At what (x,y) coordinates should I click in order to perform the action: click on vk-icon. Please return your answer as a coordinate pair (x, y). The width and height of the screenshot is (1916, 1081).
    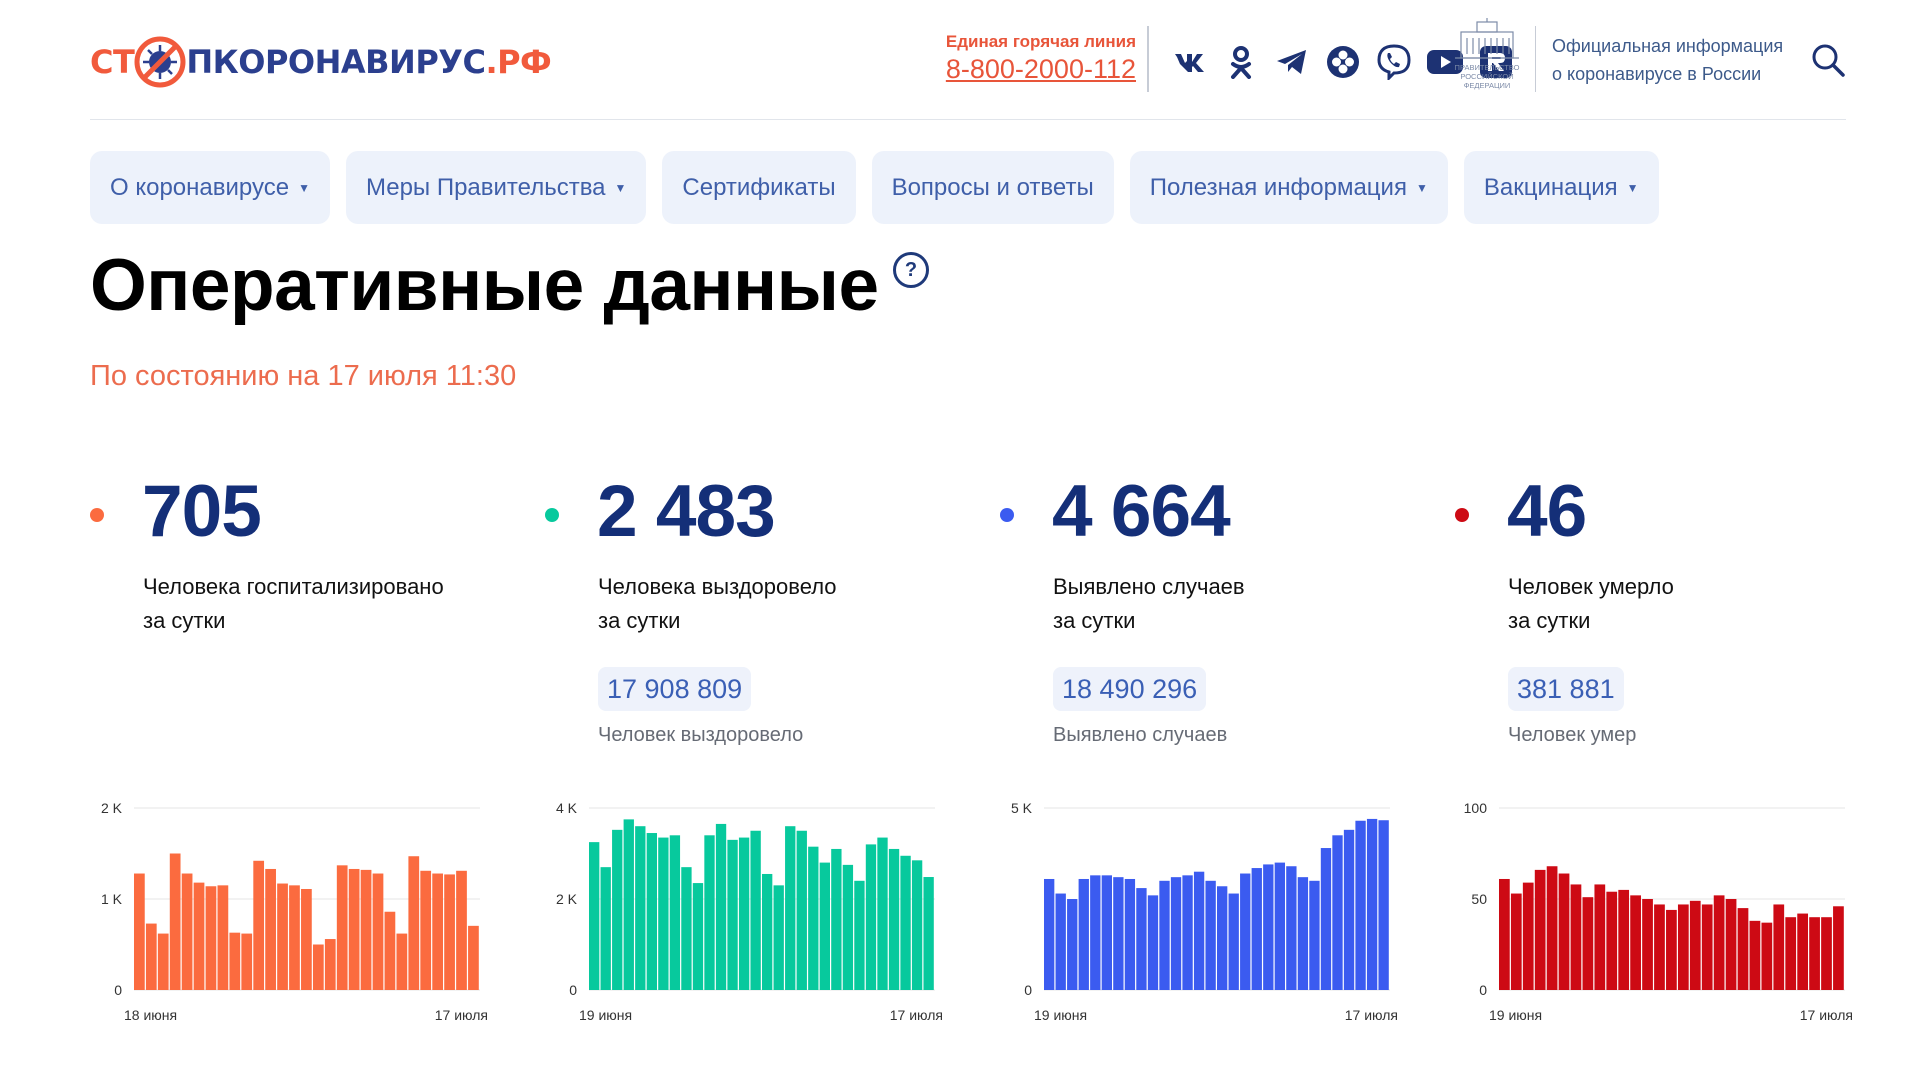
    Looking at the image, I should click on (1189, 61).